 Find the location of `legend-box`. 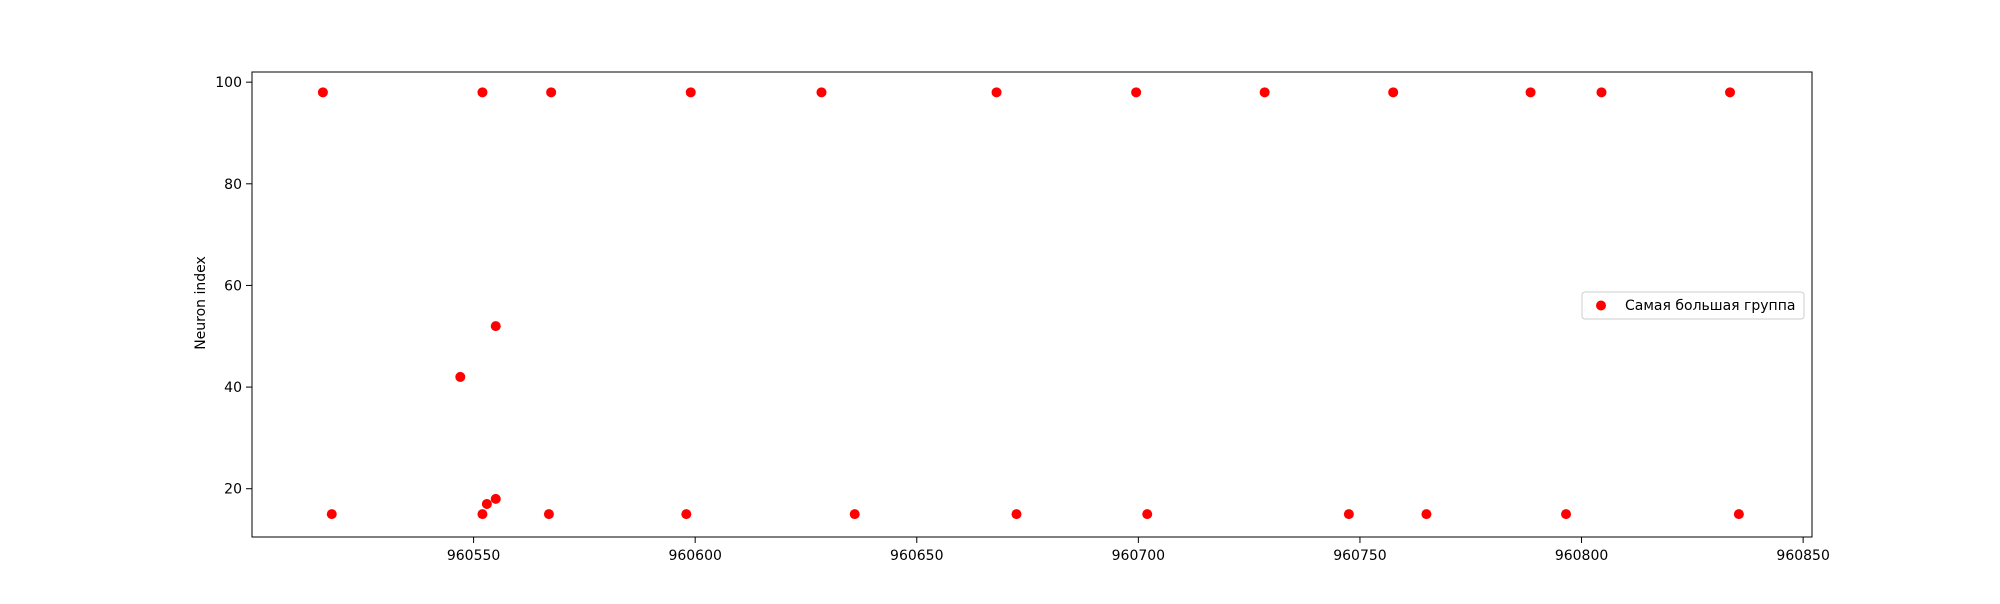

legend-box is located at coordinates (1693, 305).